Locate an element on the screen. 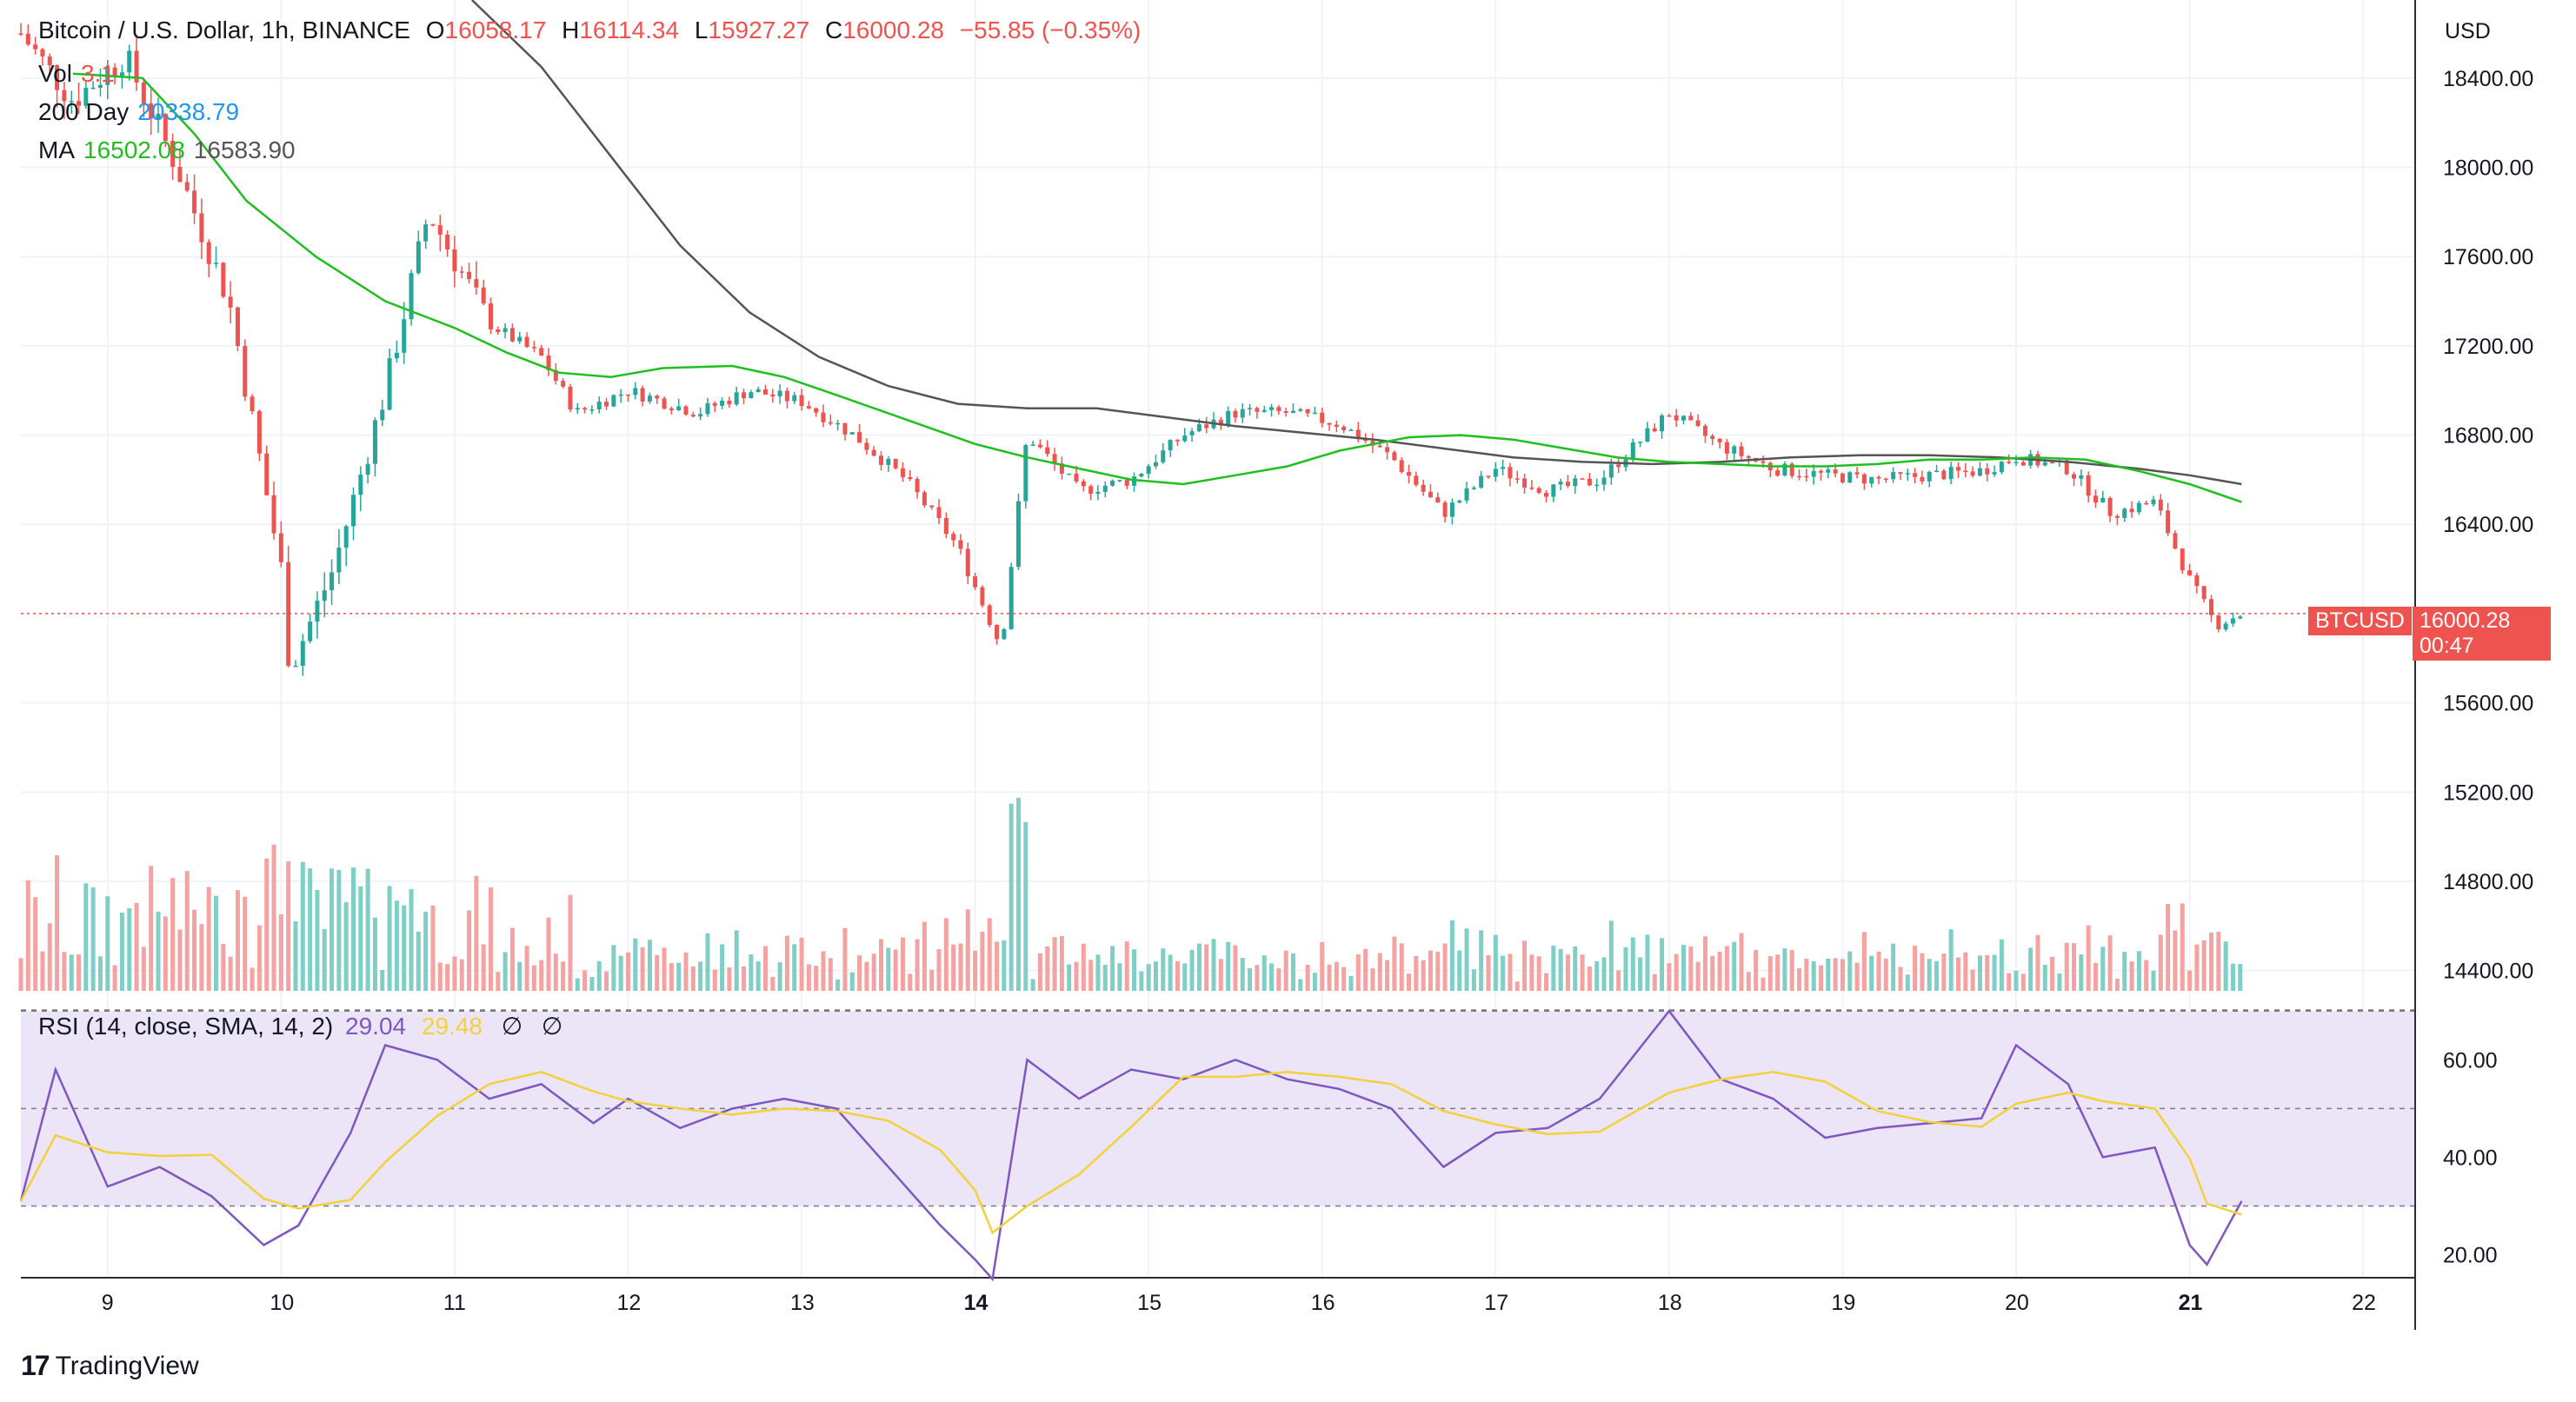 Image resolution: width=2576 pixels, height=1402 pixels. ma200-legend: 200 Day 20338.79 is located at coordinates (143, 112).